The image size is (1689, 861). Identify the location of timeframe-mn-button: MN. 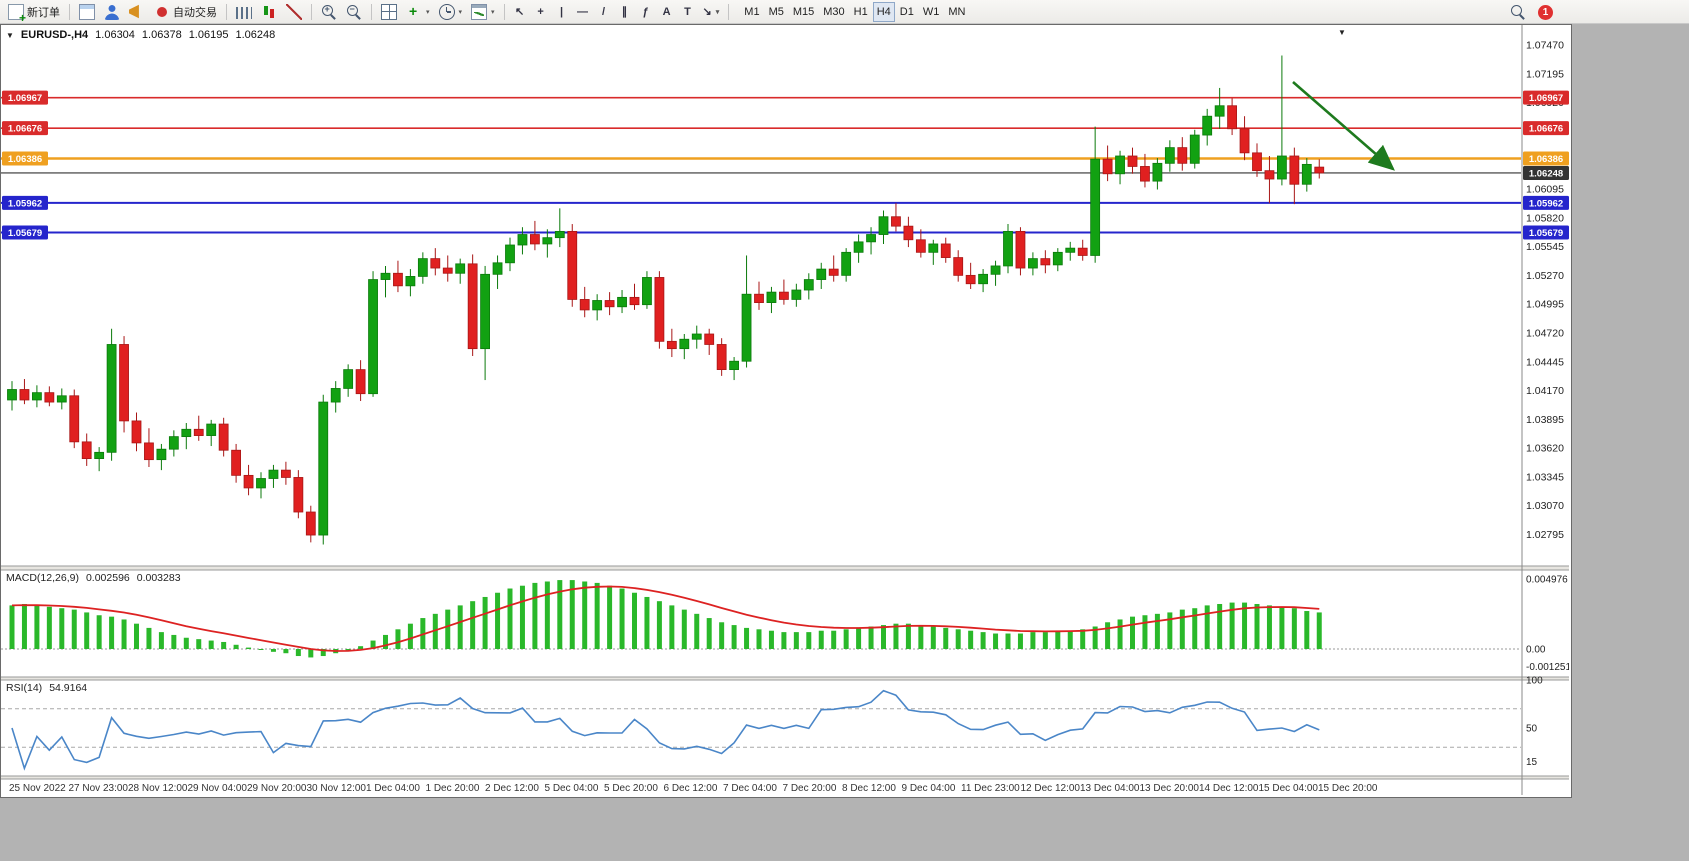
(956, 12).